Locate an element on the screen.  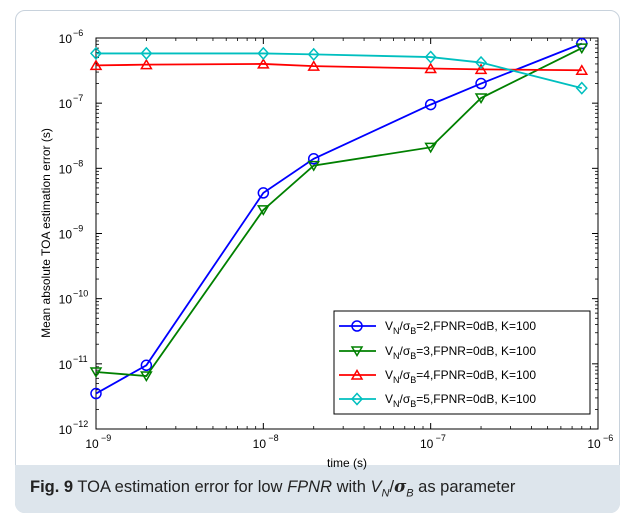
caption-text-3: as parameter is located at coordinates (464, 487).